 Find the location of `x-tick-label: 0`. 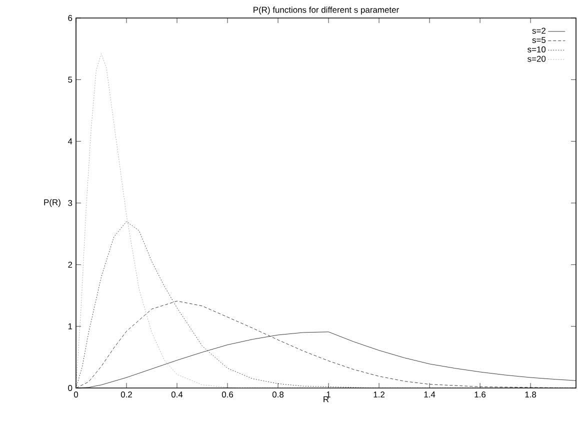

x-tick-label: 0 is located at coordinates (76, 395).